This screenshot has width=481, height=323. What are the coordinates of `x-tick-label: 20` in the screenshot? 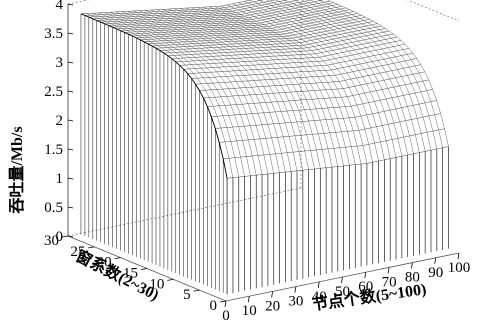 It's located at (272, 306).